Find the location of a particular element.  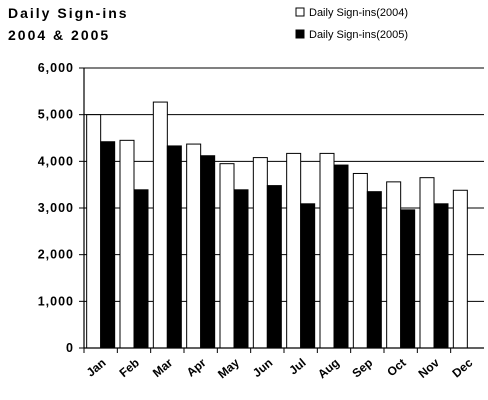

bar-2005-nov is located at coordinates (441, 276).